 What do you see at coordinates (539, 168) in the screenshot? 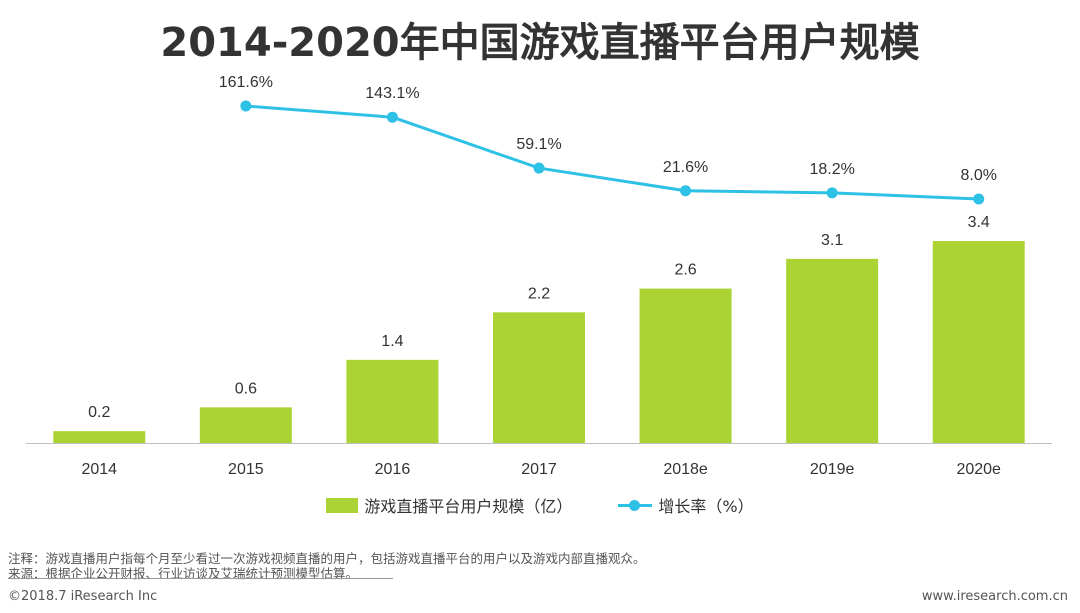
I see `growth-point-2017` at bounding box center [539, 168].